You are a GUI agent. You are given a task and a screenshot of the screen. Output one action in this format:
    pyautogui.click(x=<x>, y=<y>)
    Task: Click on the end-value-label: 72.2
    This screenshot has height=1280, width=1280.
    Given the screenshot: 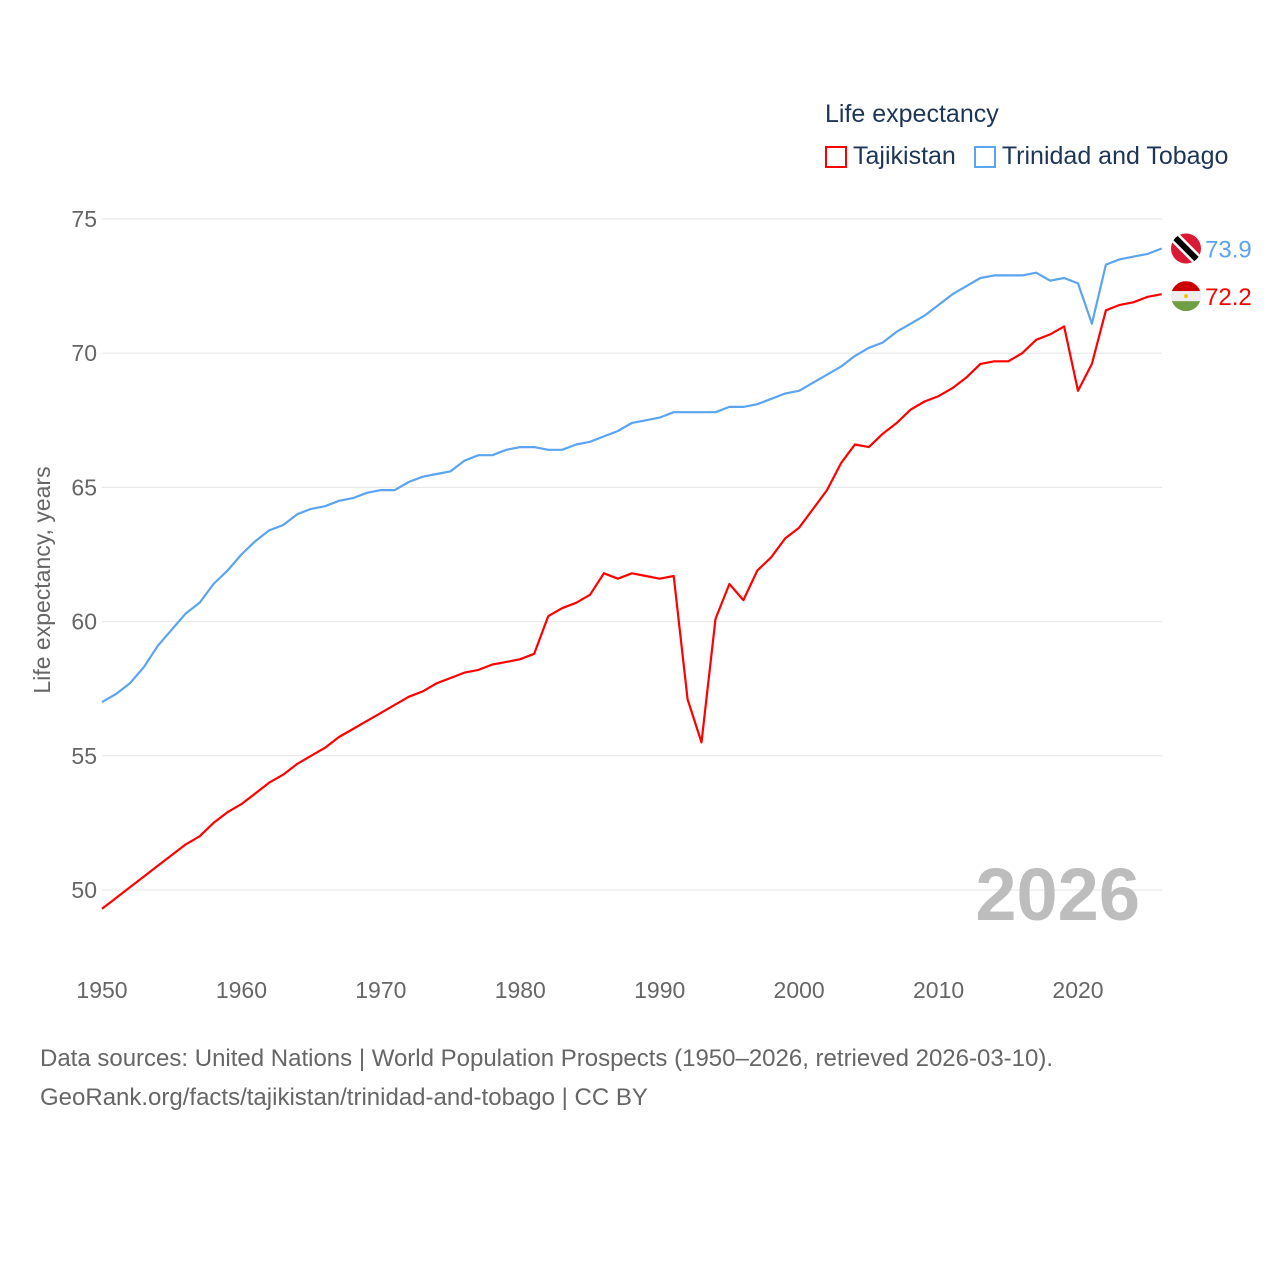 What is the action you would take?
    pyautogui.click(x=1228, y=297)
    